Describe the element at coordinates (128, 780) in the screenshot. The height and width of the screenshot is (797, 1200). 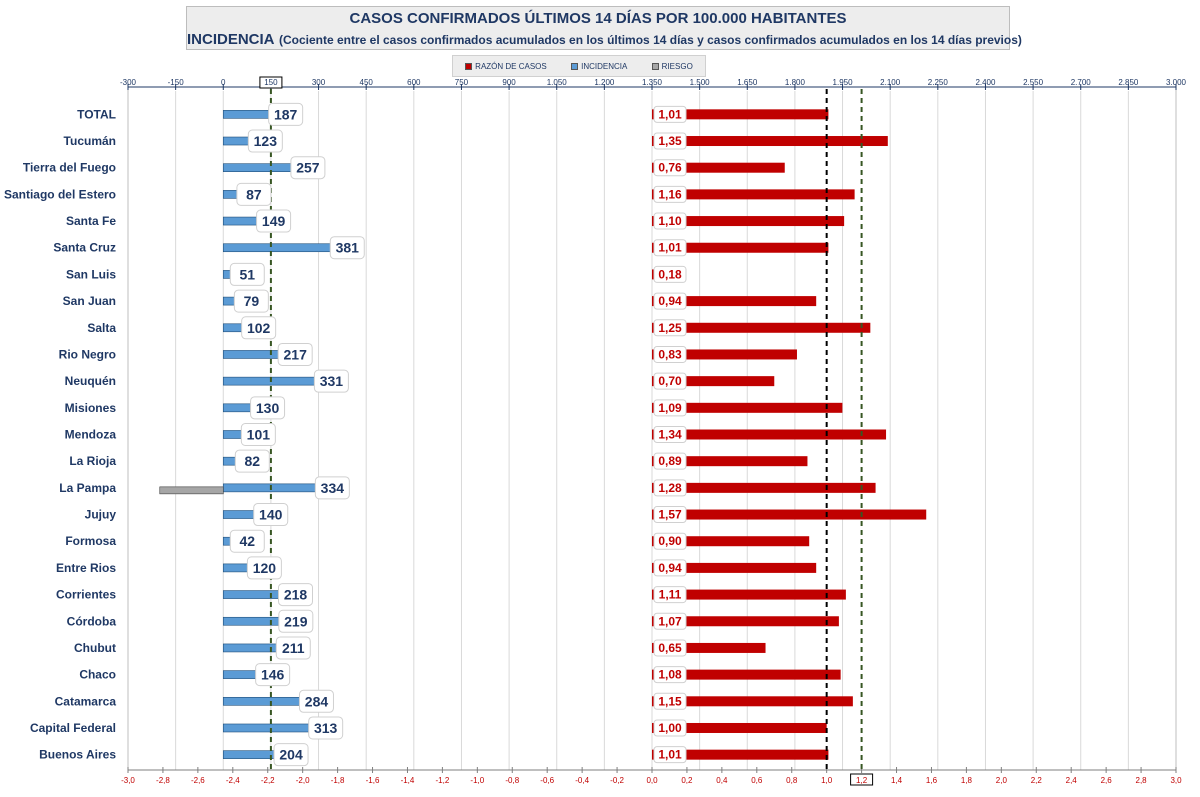
I see `bottom-axis-tick-label-0: -3,0` at that location.